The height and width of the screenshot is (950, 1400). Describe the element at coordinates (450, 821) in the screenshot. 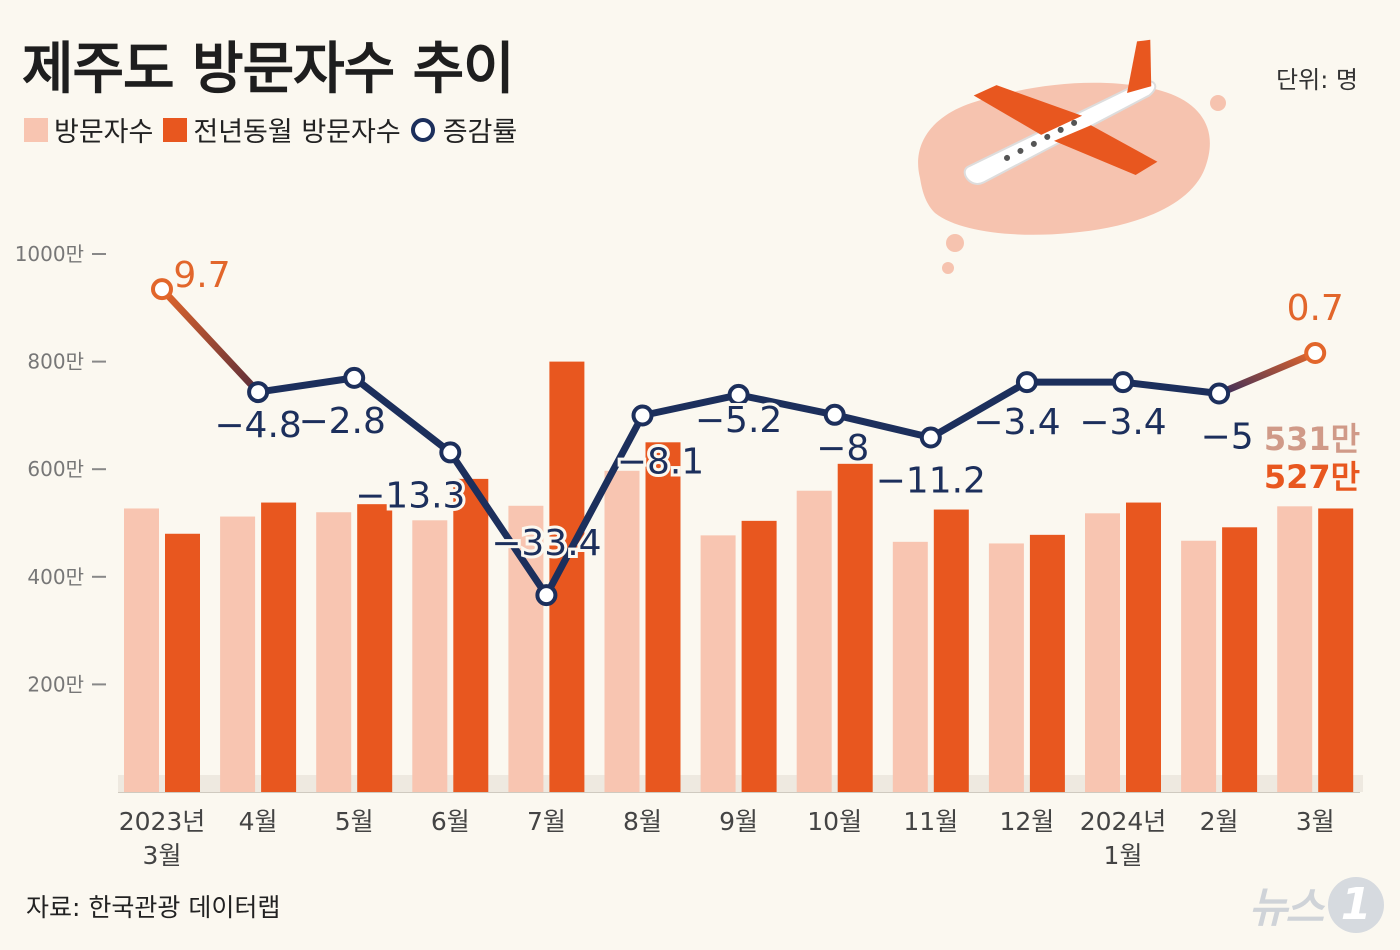

I see `x-tick-label: 6월` at that location.